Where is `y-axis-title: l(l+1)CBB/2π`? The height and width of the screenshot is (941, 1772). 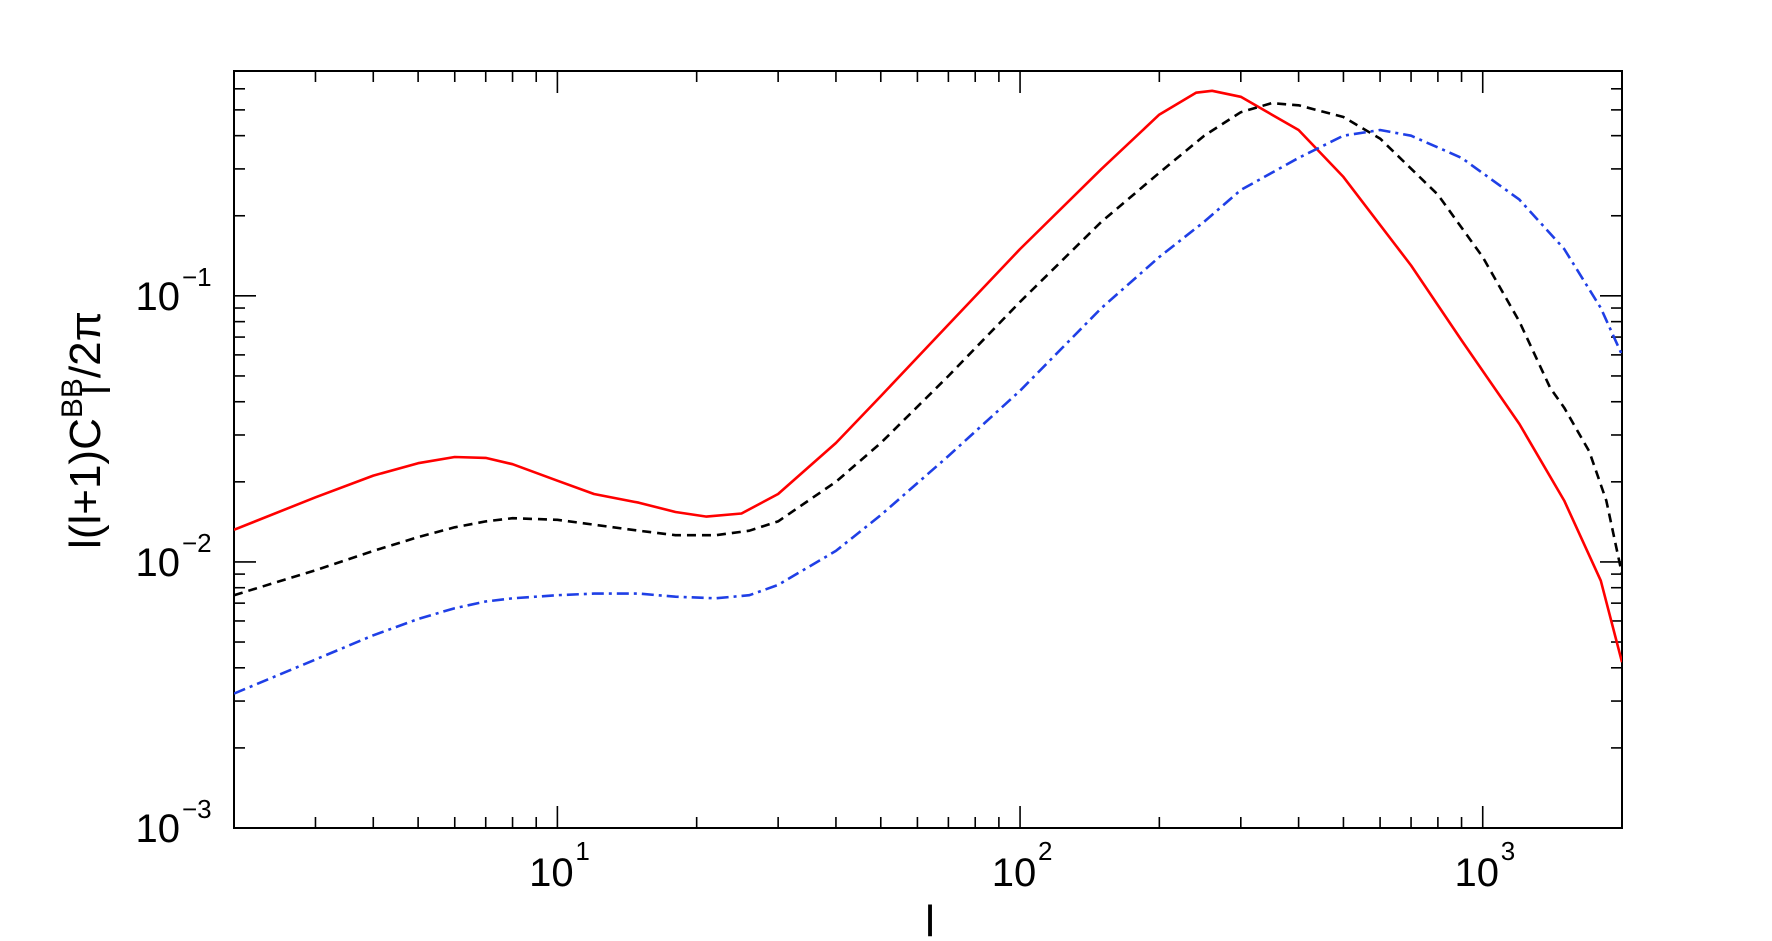
y-axis-title: l(l+1)CBB/2π is located at coordinates (83, 430).